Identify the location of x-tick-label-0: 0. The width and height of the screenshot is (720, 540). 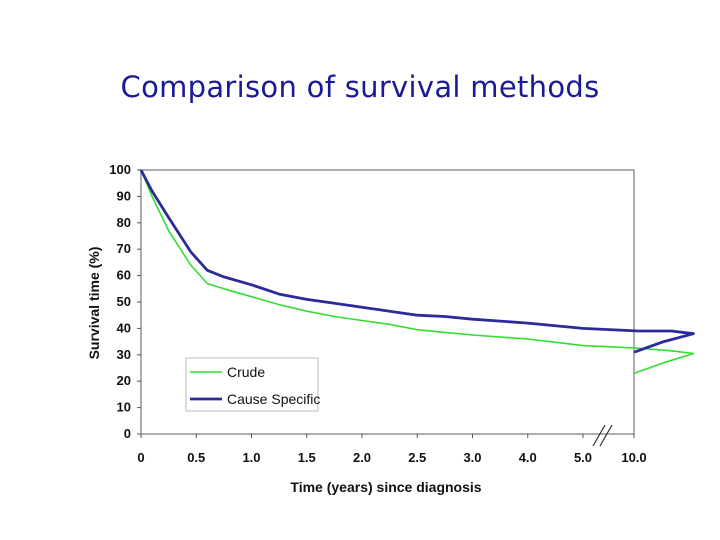
(140, 457).